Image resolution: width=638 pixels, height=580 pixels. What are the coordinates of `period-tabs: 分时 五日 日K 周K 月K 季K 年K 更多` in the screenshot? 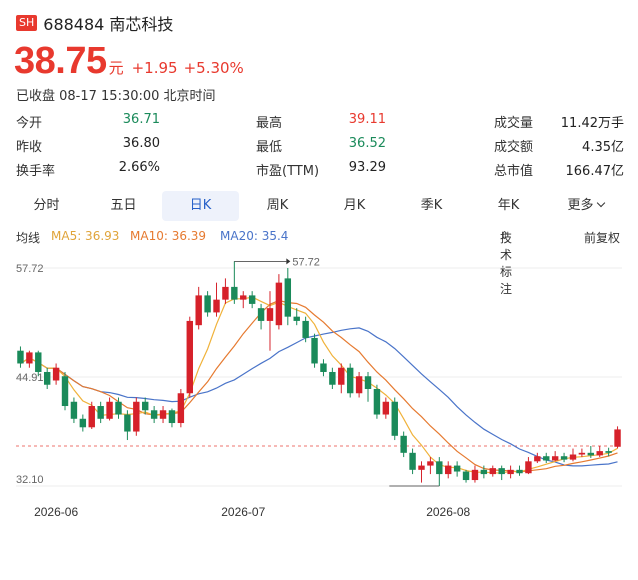 It's located at (319, 206).